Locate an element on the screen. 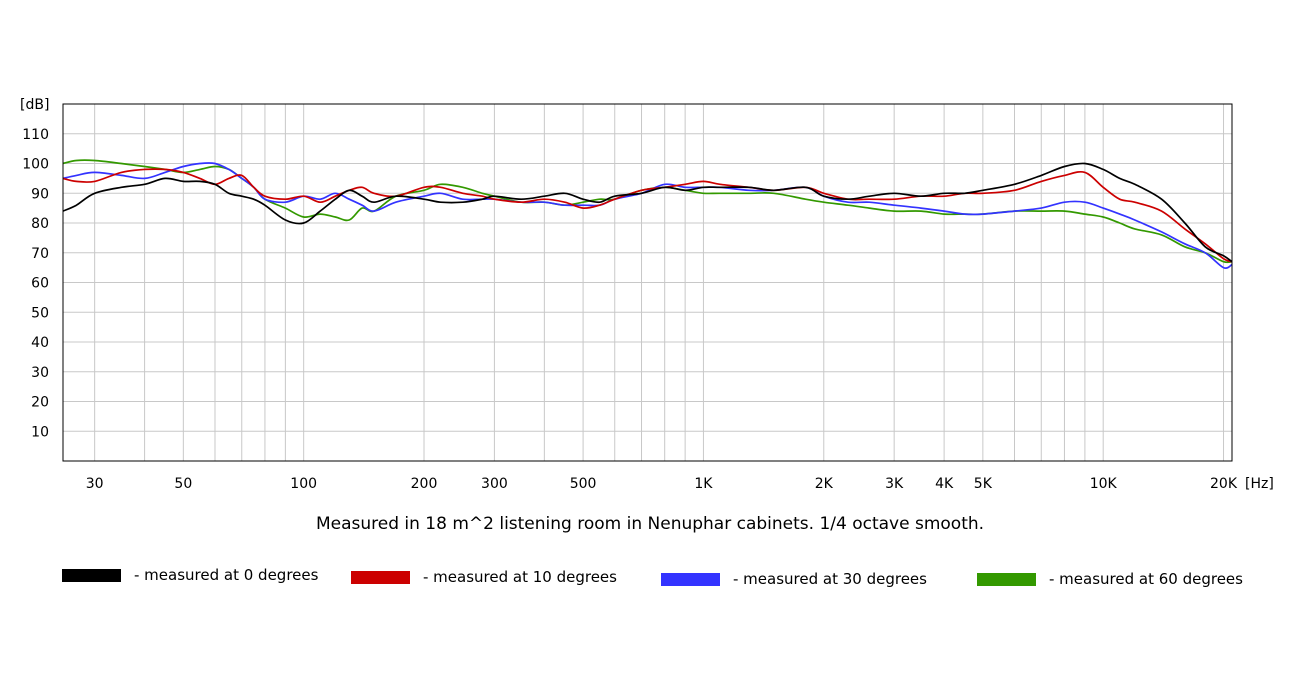 Image resolution: width=1300 pixels, height=700 pixels. x-tick-label: 300 is located at coordinates (494, 484).